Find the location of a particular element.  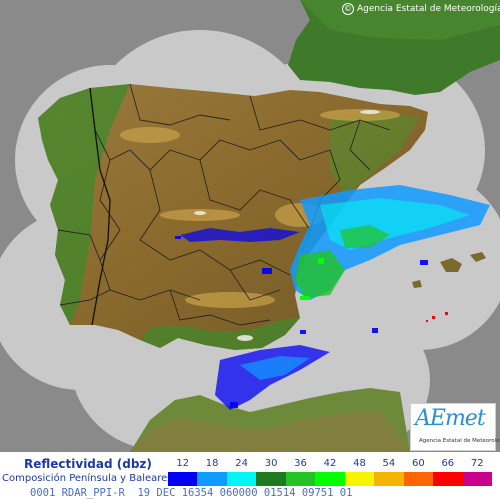

legend-tick-label: 48 is located at coordinates (359, 463).